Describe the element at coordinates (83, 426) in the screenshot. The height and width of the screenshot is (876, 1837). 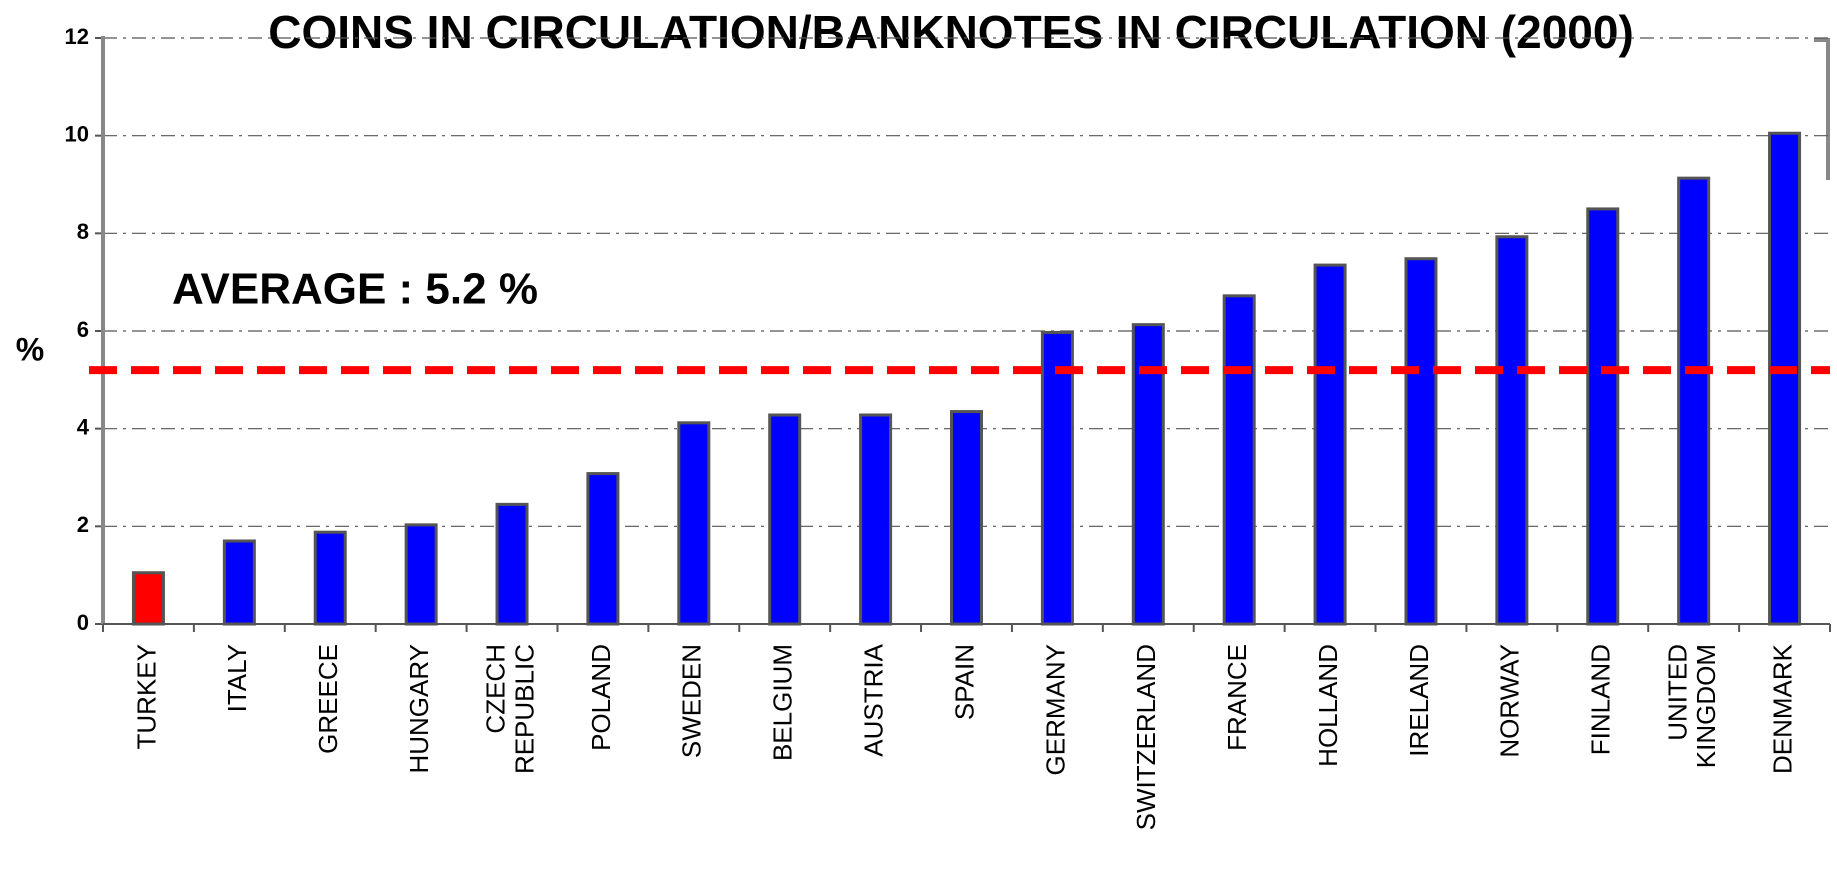
I see `y-tick-label: 4` at that location.